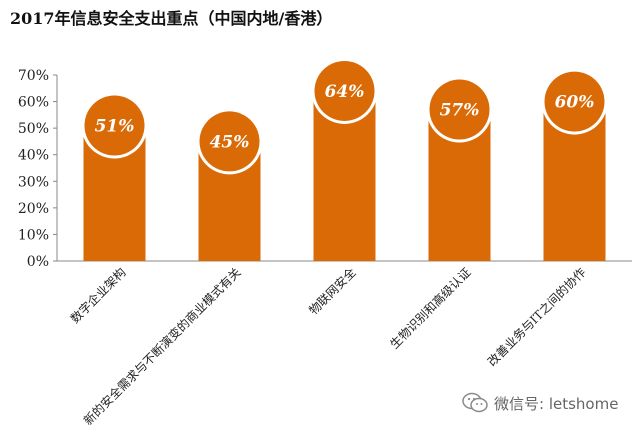 This screenshot has width=640, height=430. Describe the element at coordinates (33, 156) in the screenshot. I see `y-tick-label: 40%` at that location.